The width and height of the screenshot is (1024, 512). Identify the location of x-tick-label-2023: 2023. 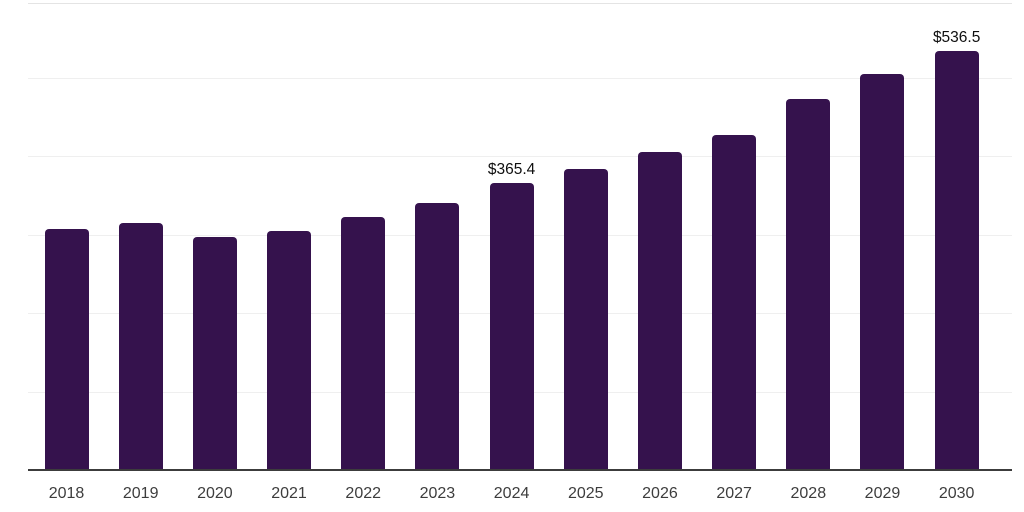
(437, 493).